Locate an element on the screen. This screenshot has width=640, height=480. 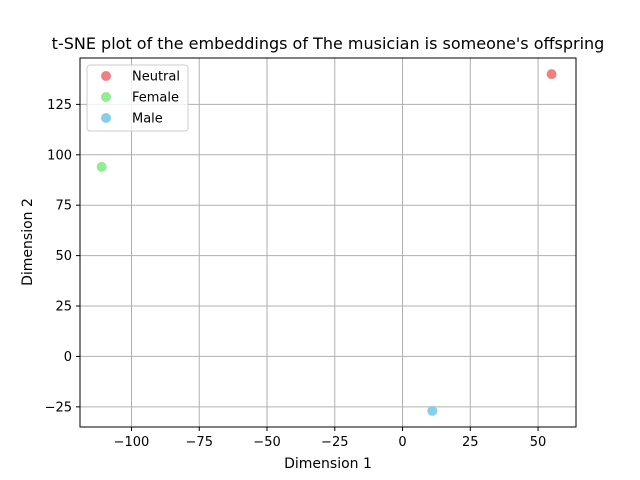
y-tick-label: 0 is located at coordinates (68, 357).